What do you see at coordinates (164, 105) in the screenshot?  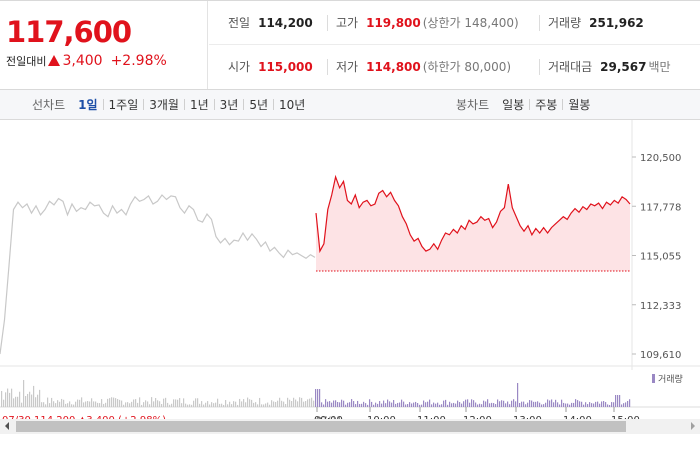 I see `period-tab-2: 3개월` at bounding box center [164, 105].